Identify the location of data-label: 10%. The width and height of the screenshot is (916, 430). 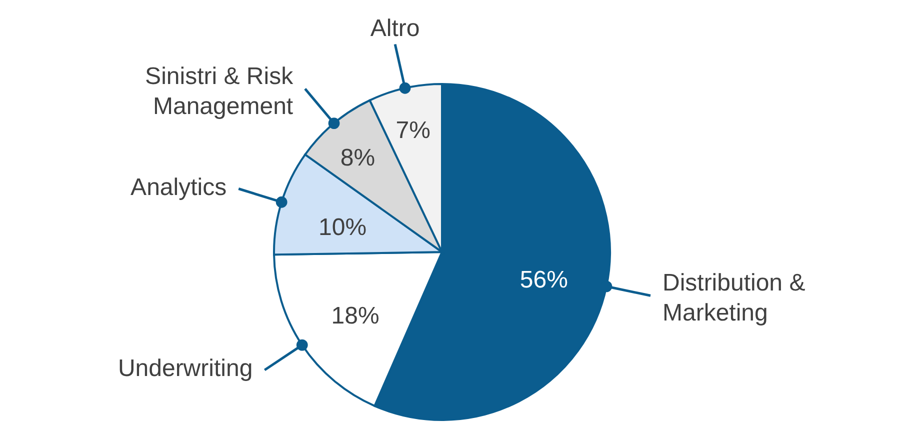
(342, 228).